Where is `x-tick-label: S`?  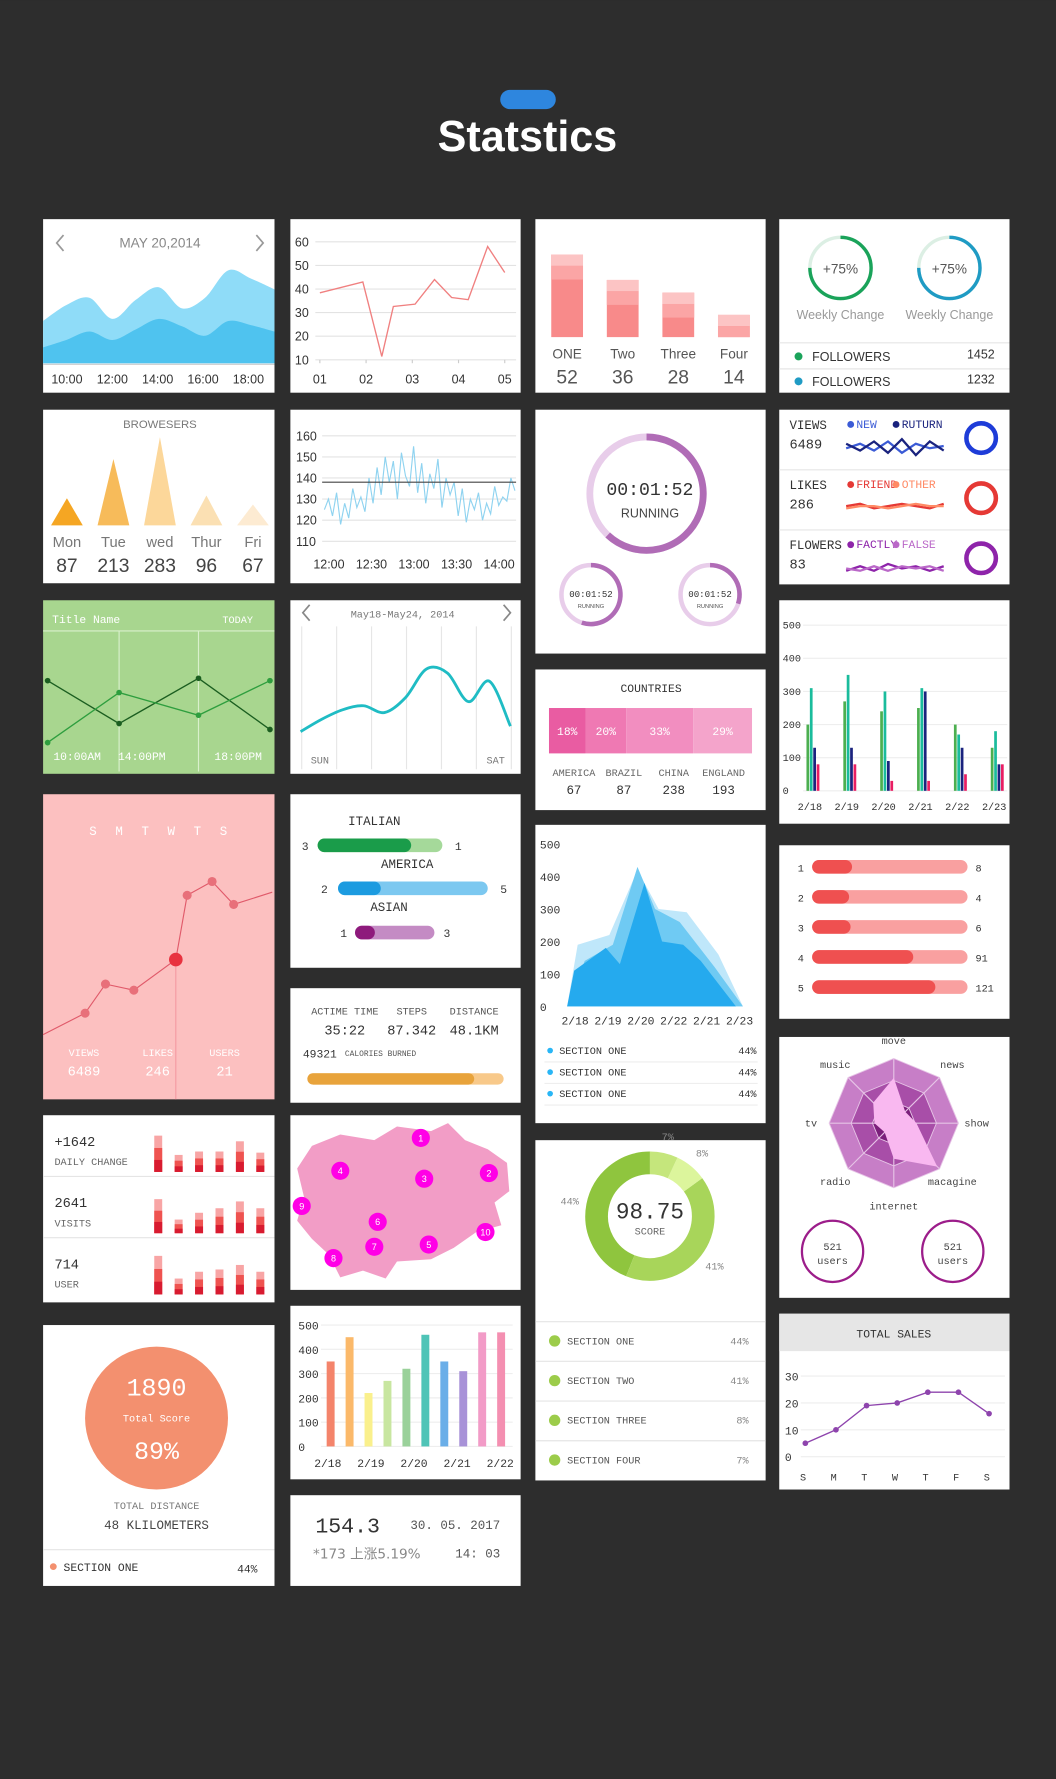 x-tick-label: S is located at coordinates (803, 1478).